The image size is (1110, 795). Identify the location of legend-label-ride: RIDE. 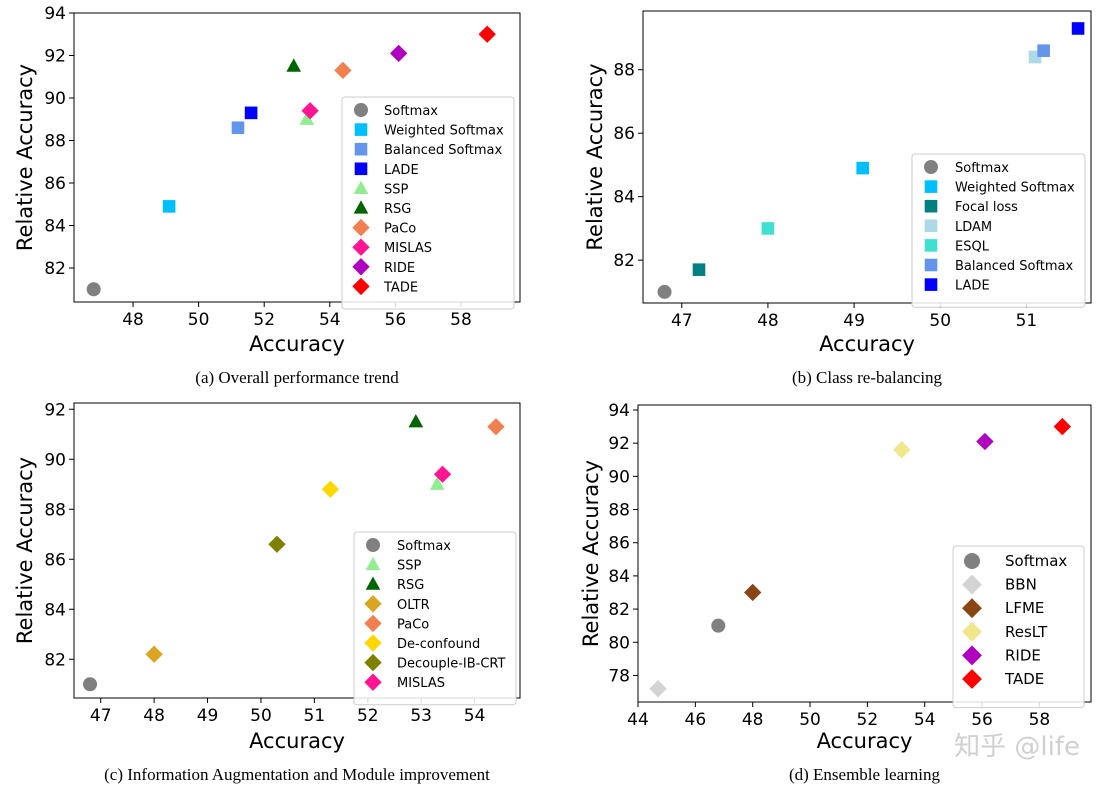
(399, 268).